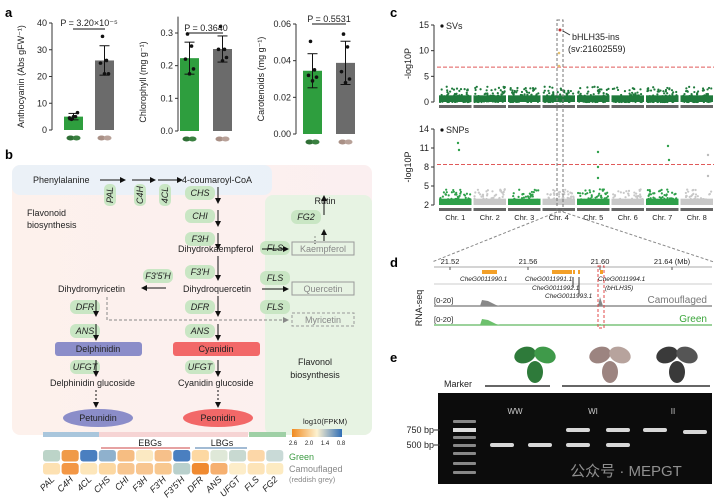 The height and width of the screenshot is (502, 720). What do you see at coordinates (122, 483) in the screenshot?
I see `gene-column-label: CHI` at bounding box center [122, 483].